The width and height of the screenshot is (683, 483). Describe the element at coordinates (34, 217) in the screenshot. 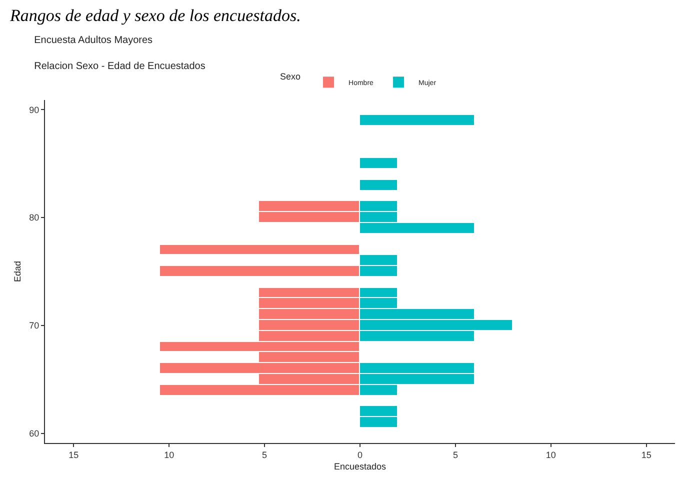

I see `y-tick-label: 80` at that location.